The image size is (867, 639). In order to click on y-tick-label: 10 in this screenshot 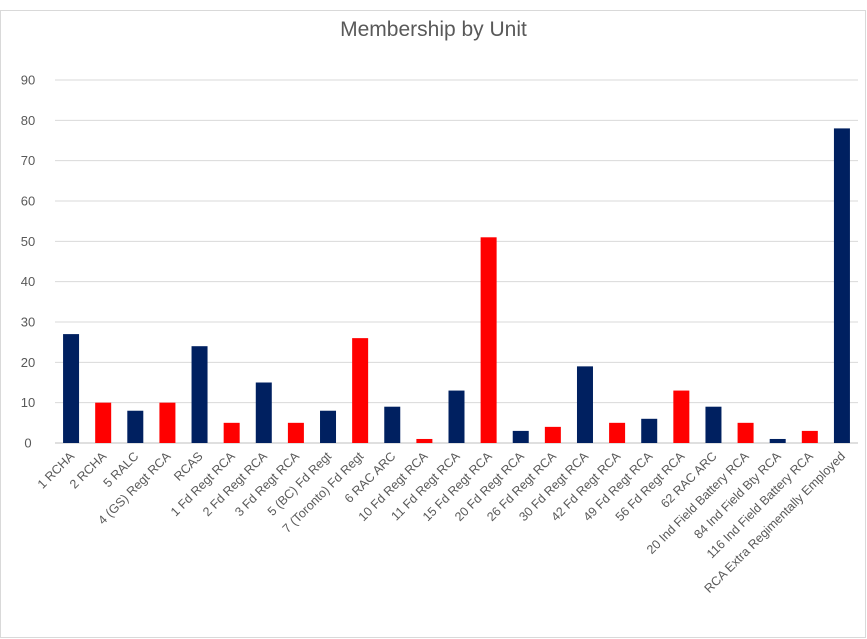, I will do `click(28, 402)`.